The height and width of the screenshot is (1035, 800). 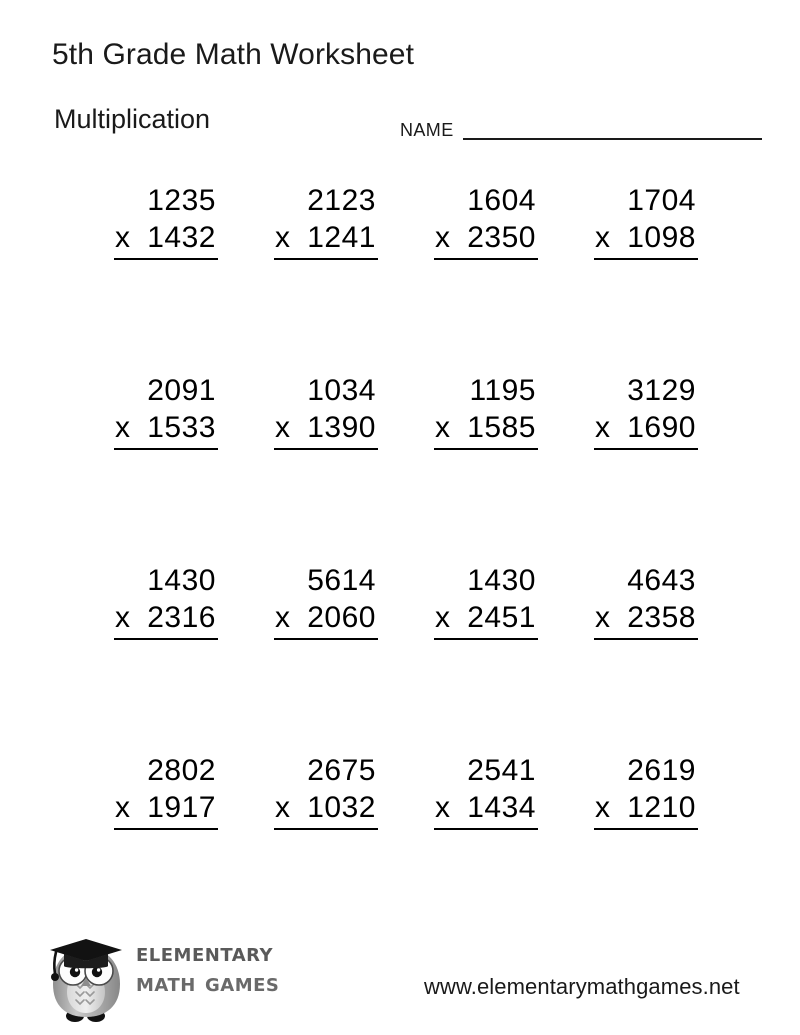 What do you see at coordinates (486, 221) in the screenshot?
I see `multiplication-problem: 1604 x 2350` at bounding box center [486, 221].